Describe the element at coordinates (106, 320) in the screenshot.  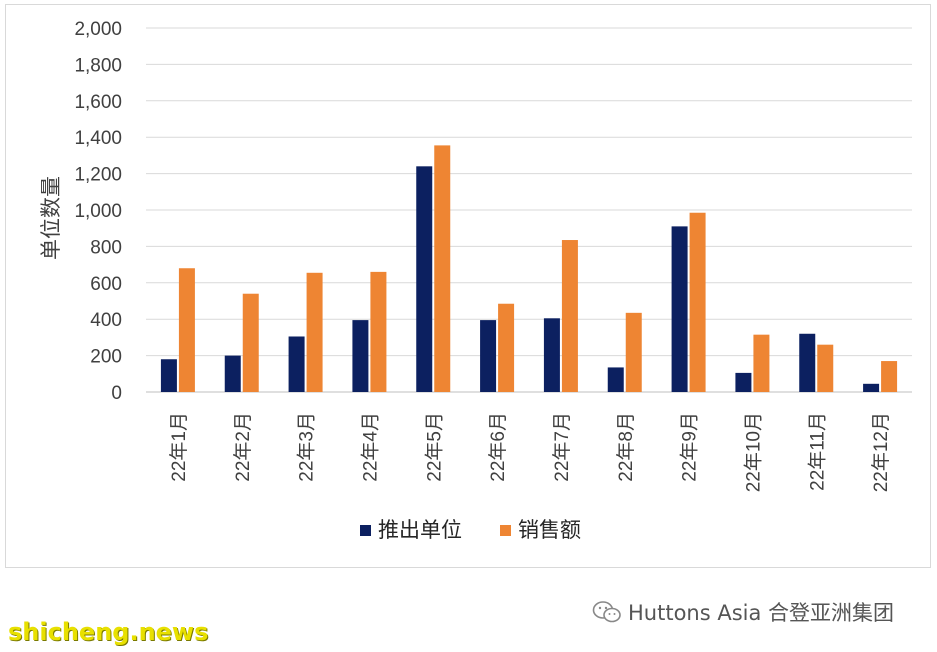
I see `y-tick-label: 400` at that location.